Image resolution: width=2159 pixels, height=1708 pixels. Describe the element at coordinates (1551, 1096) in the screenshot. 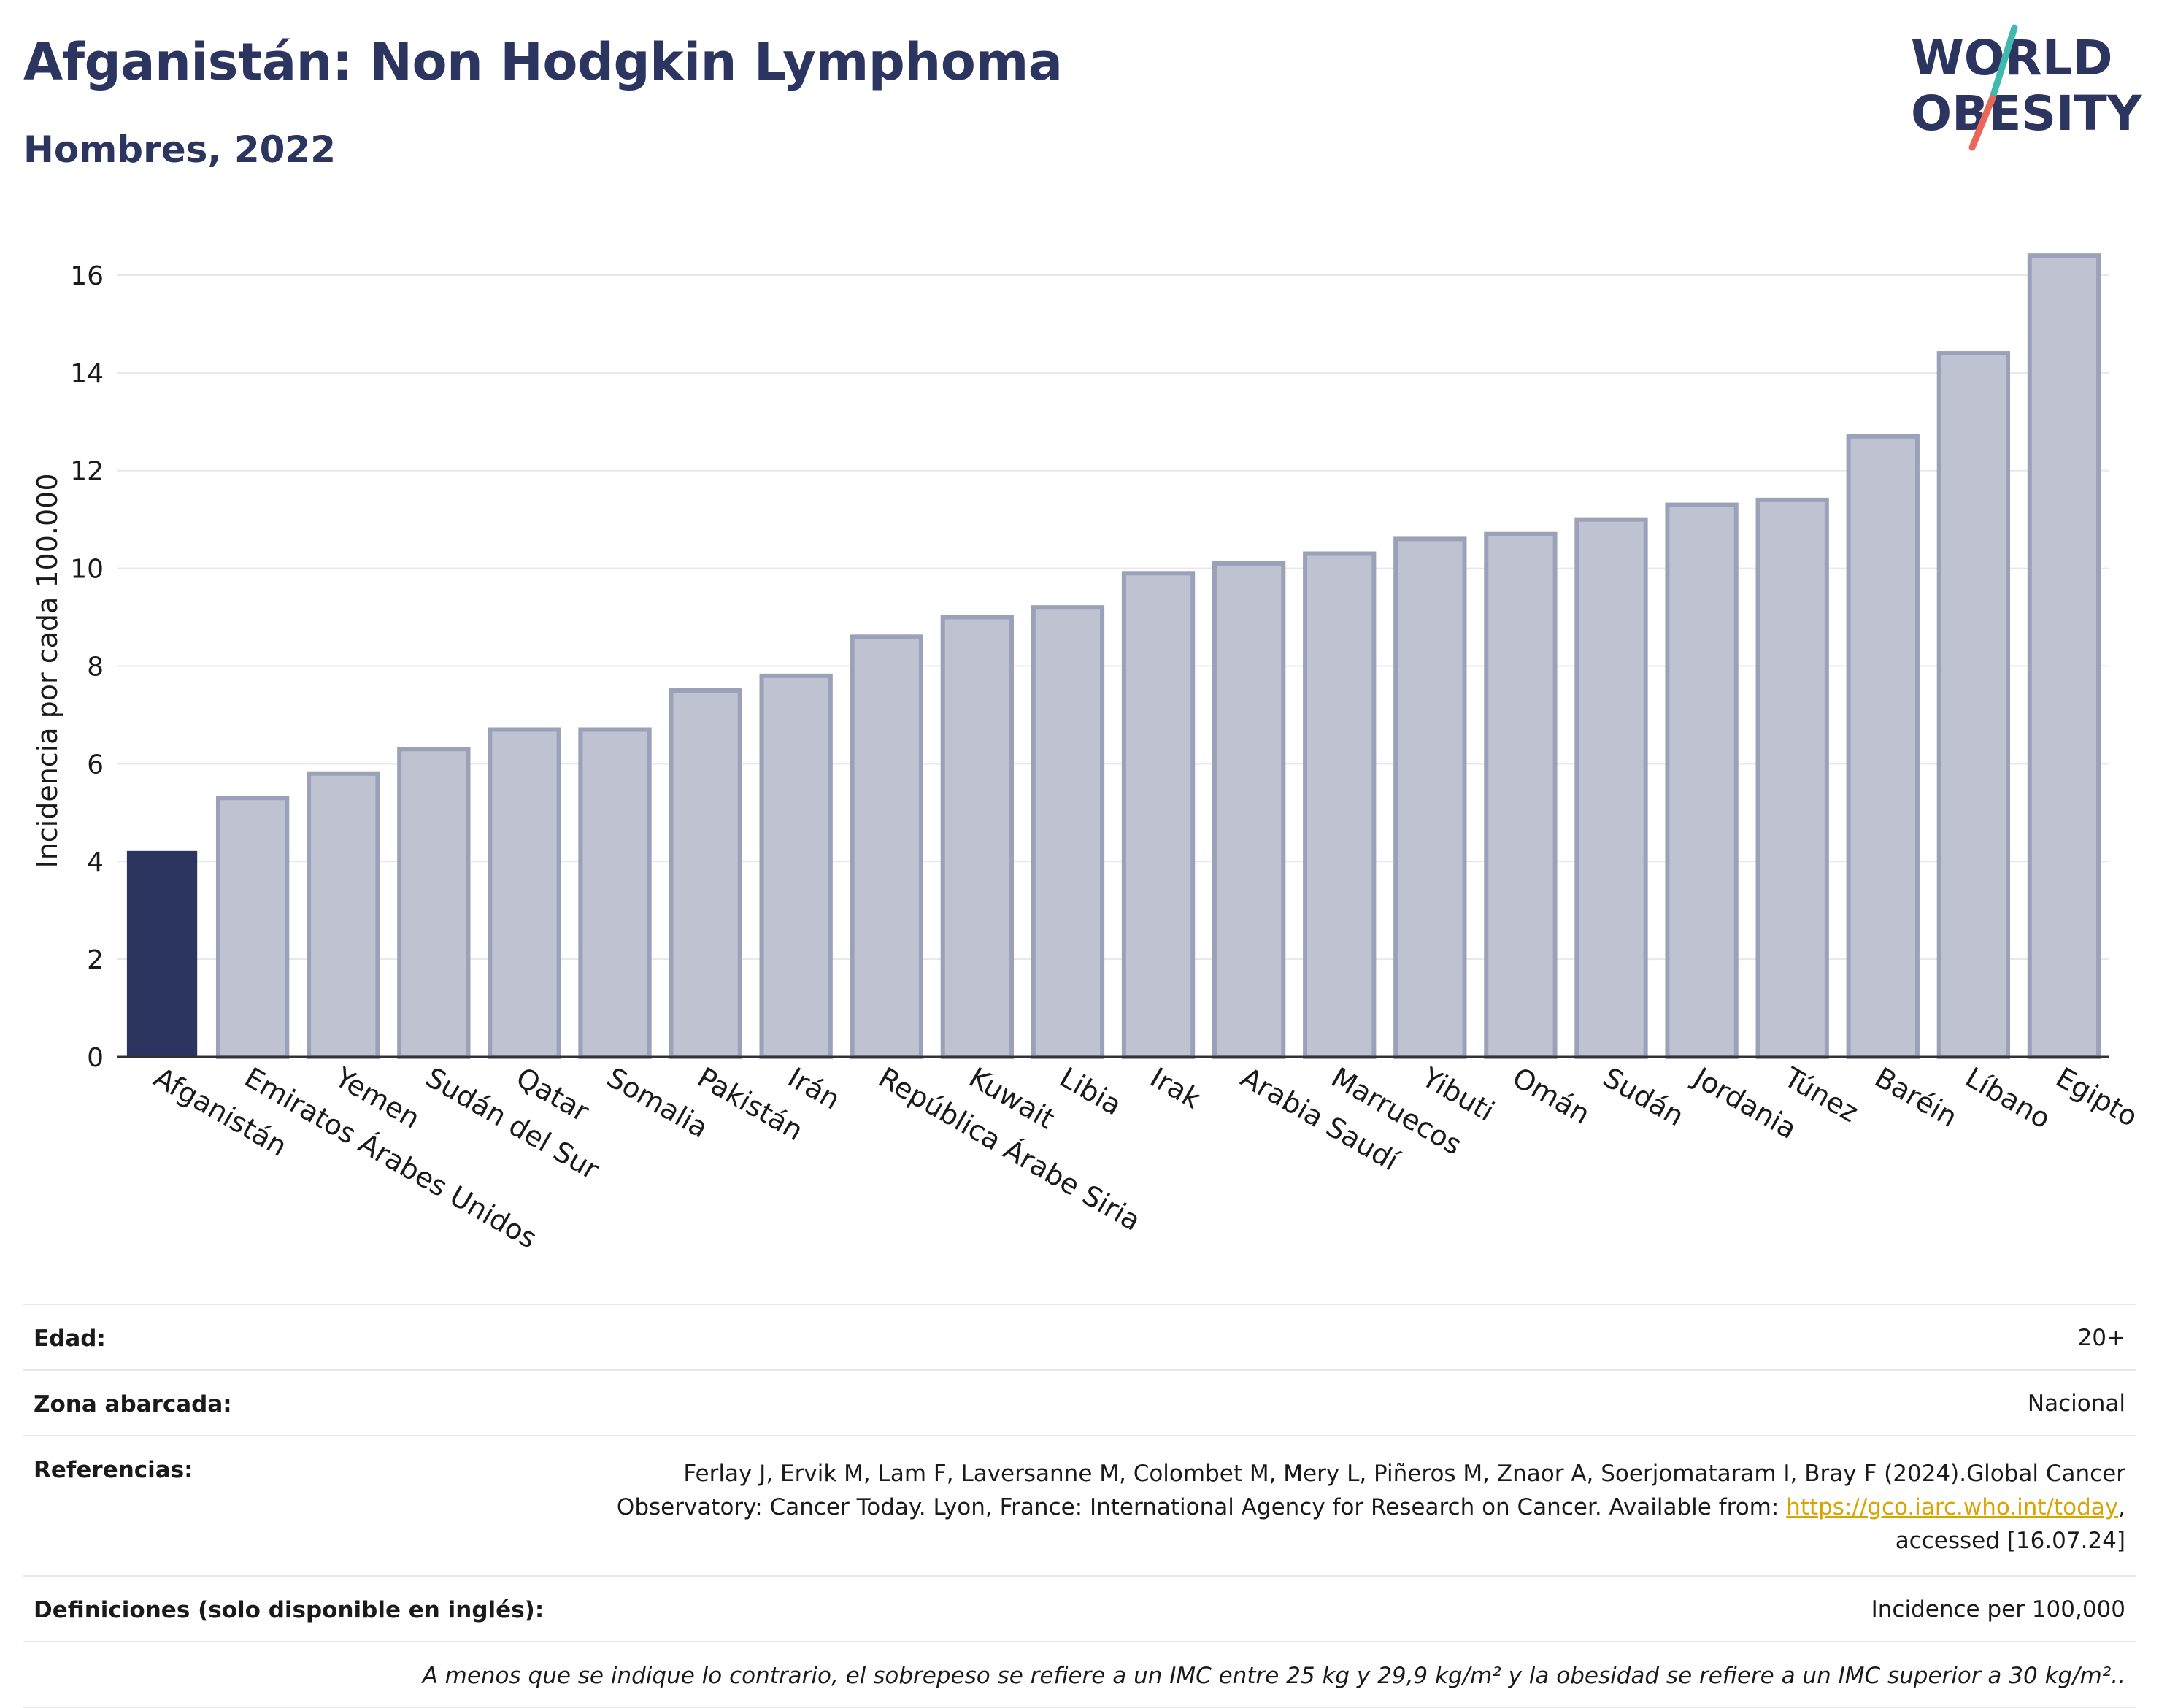

I see `x-tick-label: Omán` at that location.